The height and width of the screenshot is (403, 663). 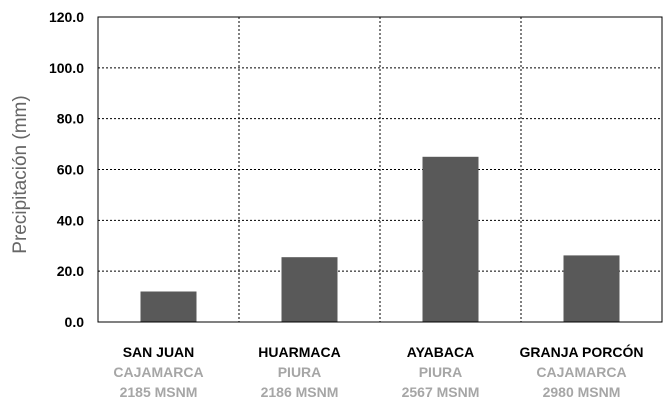 What do you see at coordinates (20, 174) in the screenshot?
I see `y-axis-label: Precipitación (mm)` at bounding box center [20, 174].